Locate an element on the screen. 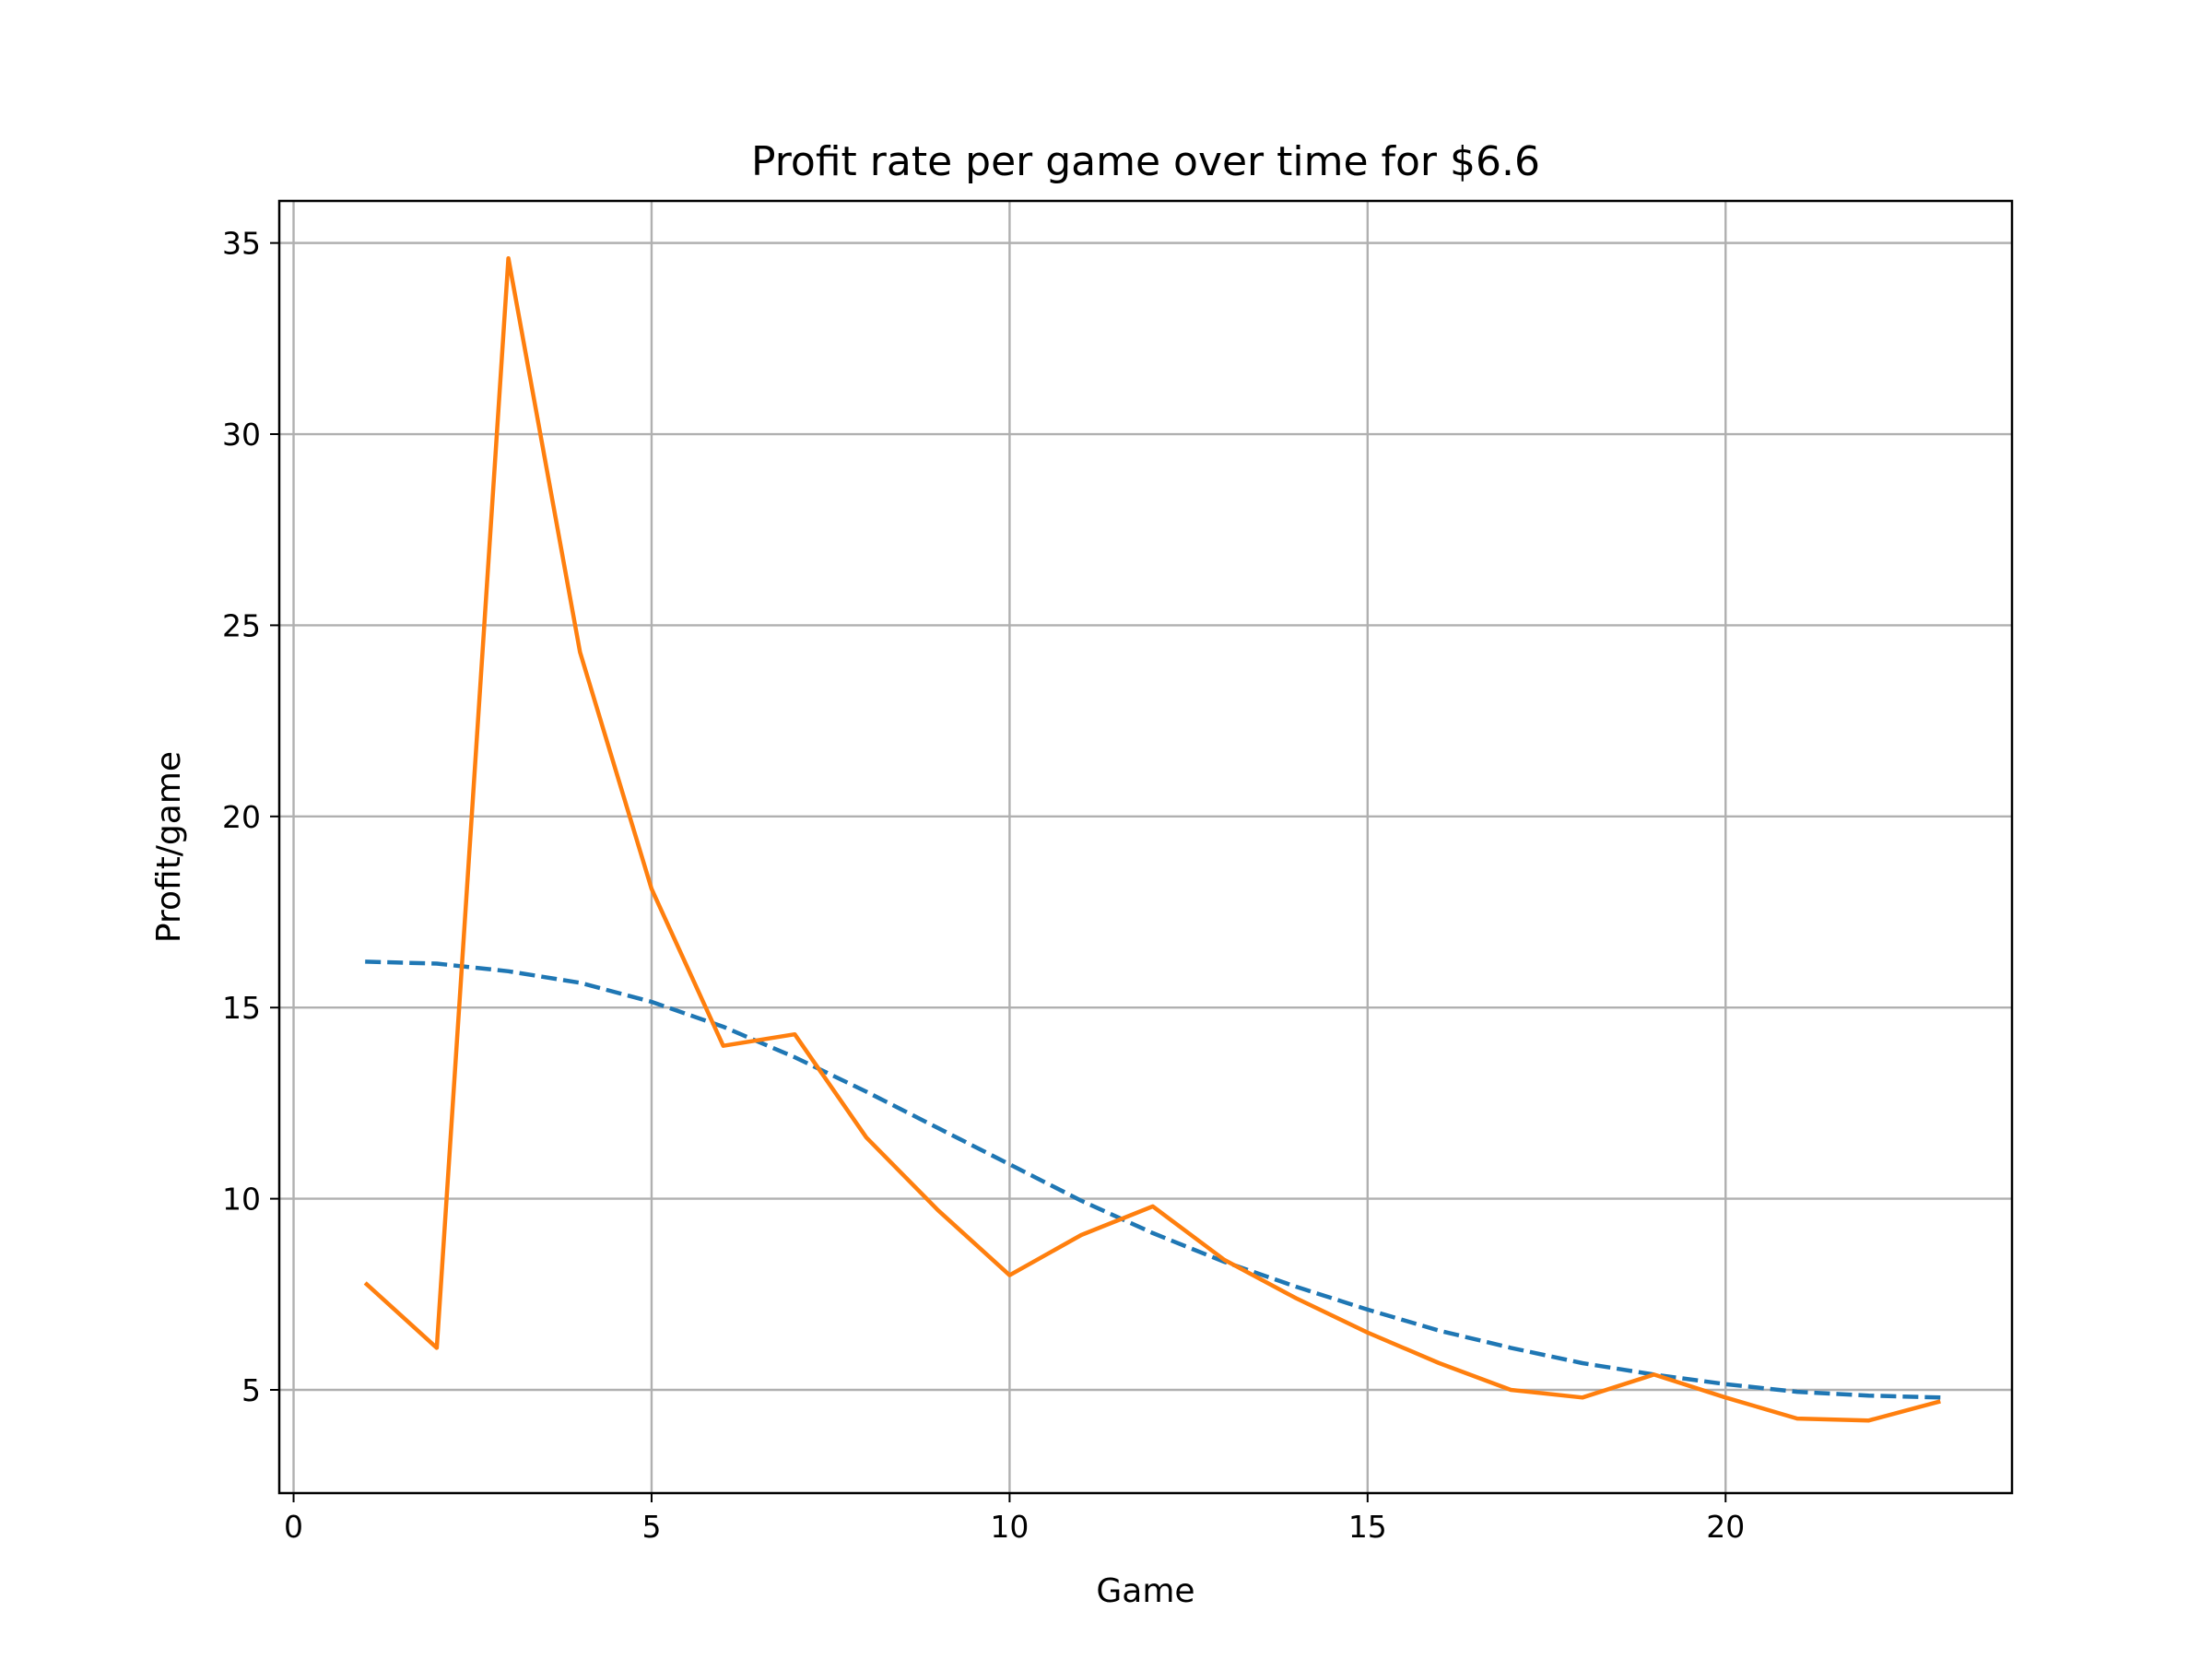  y-tick-label: 35 is located at coordinates (241, 244).